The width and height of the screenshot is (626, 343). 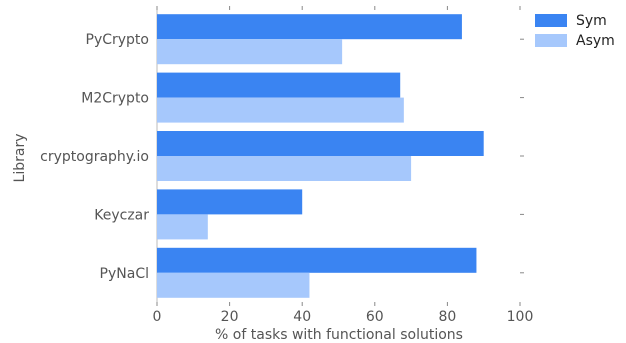 What do you see at coordinates (551, 20) in the screenshot?
I see `legend-swatch-sym` at bounding box center [551, 20].